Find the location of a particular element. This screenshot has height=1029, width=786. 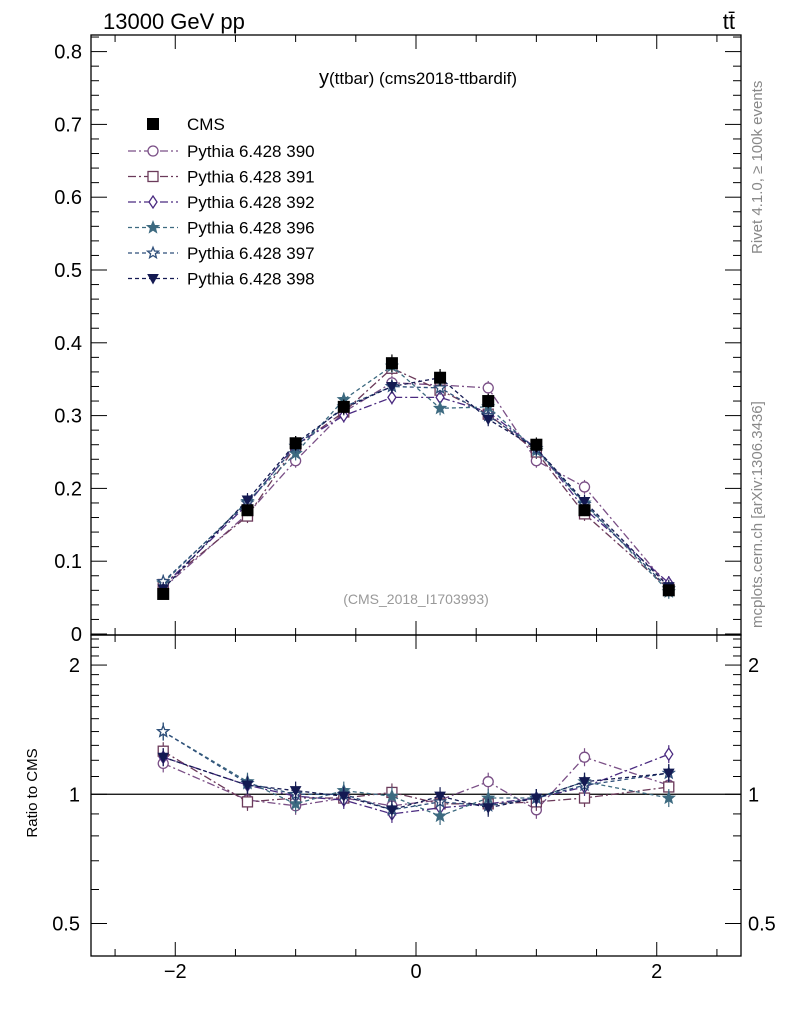

ratio-ylabel: Ratio to CMS is located at coordinates (32, 792).